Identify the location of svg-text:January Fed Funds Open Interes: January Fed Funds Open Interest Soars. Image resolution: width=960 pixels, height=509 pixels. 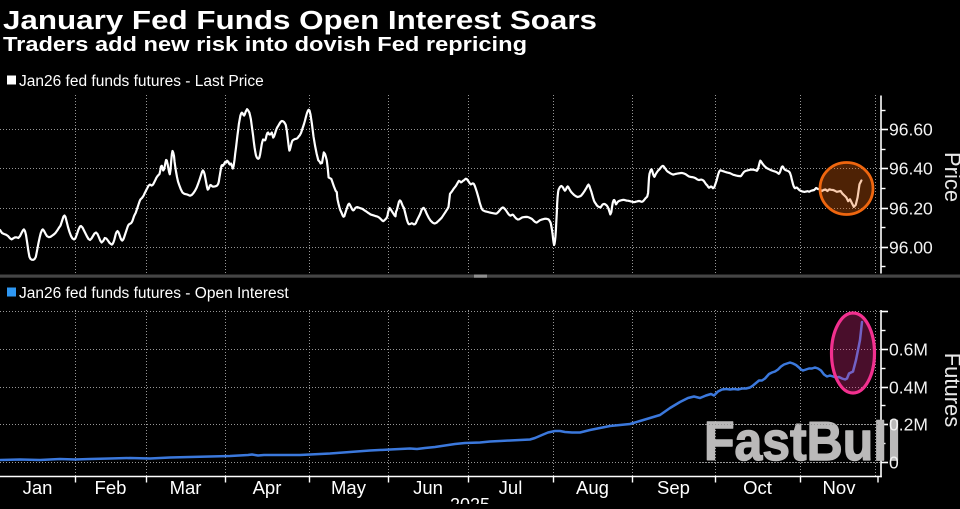
(300, 21).